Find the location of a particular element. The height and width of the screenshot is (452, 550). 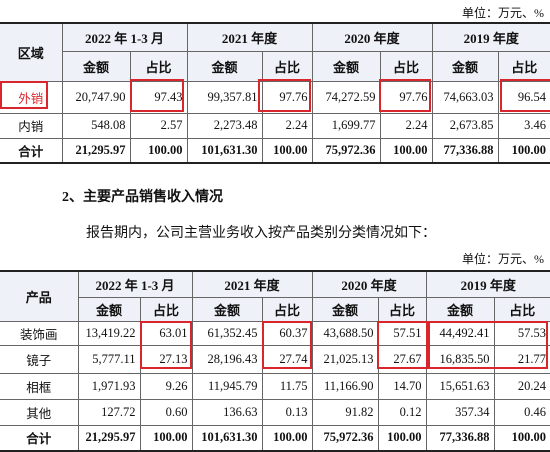

table-cell: 2,273.48 is located at coordinates (224, 125).